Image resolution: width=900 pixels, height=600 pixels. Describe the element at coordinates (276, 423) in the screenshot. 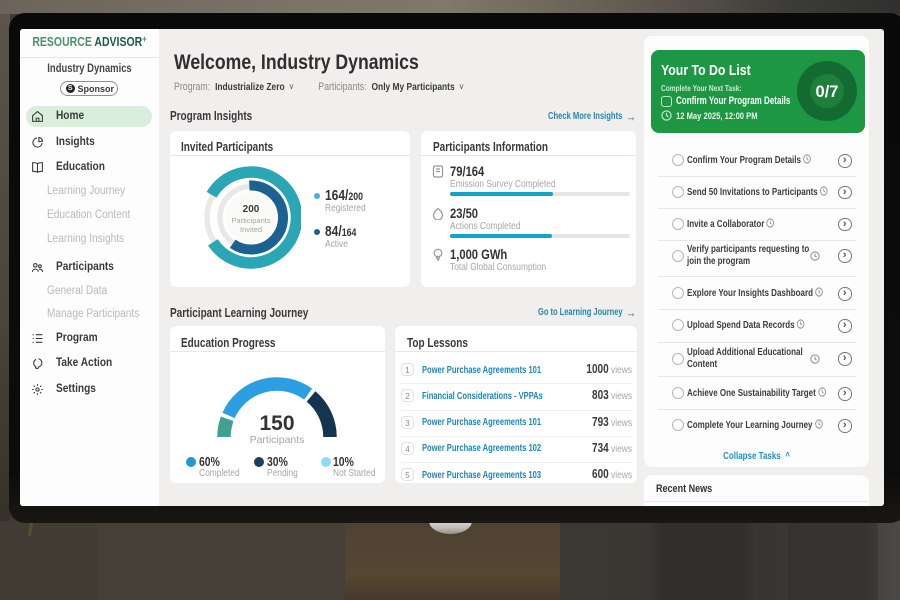

I see `svg-text: 150` at that location.